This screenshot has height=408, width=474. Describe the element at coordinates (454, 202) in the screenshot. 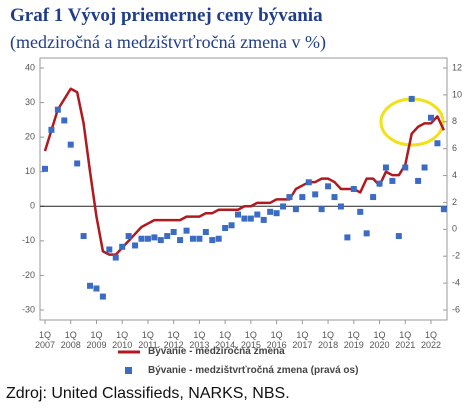

I see `y2-tick-label: 2` at that location.